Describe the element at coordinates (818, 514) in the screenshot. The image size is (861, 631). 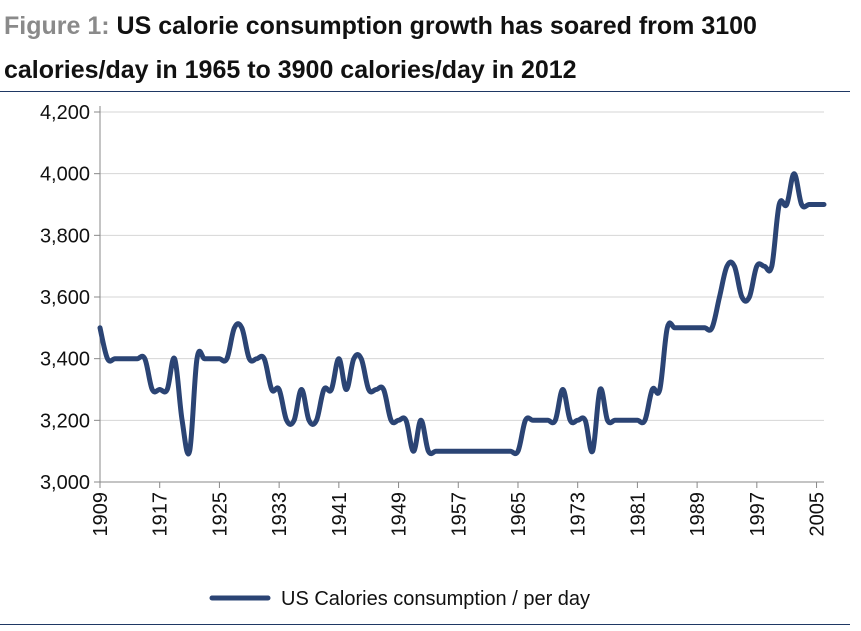
I see `x-tick-label: 2005` at that location.